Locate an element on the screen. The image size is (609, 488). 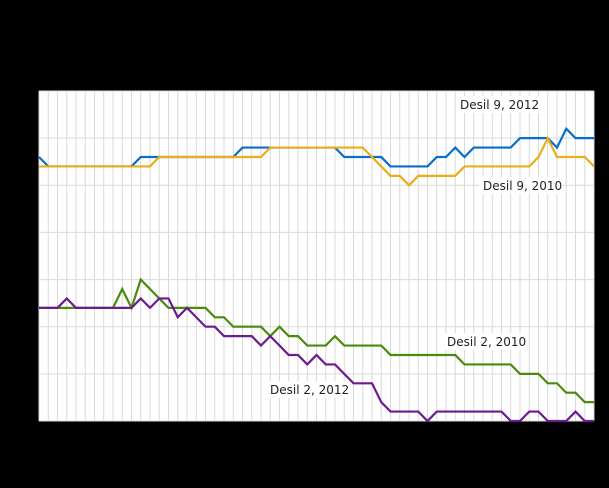
label-desil-2-2010: Desil 2, 2010 is located at coordinates (485, 341).